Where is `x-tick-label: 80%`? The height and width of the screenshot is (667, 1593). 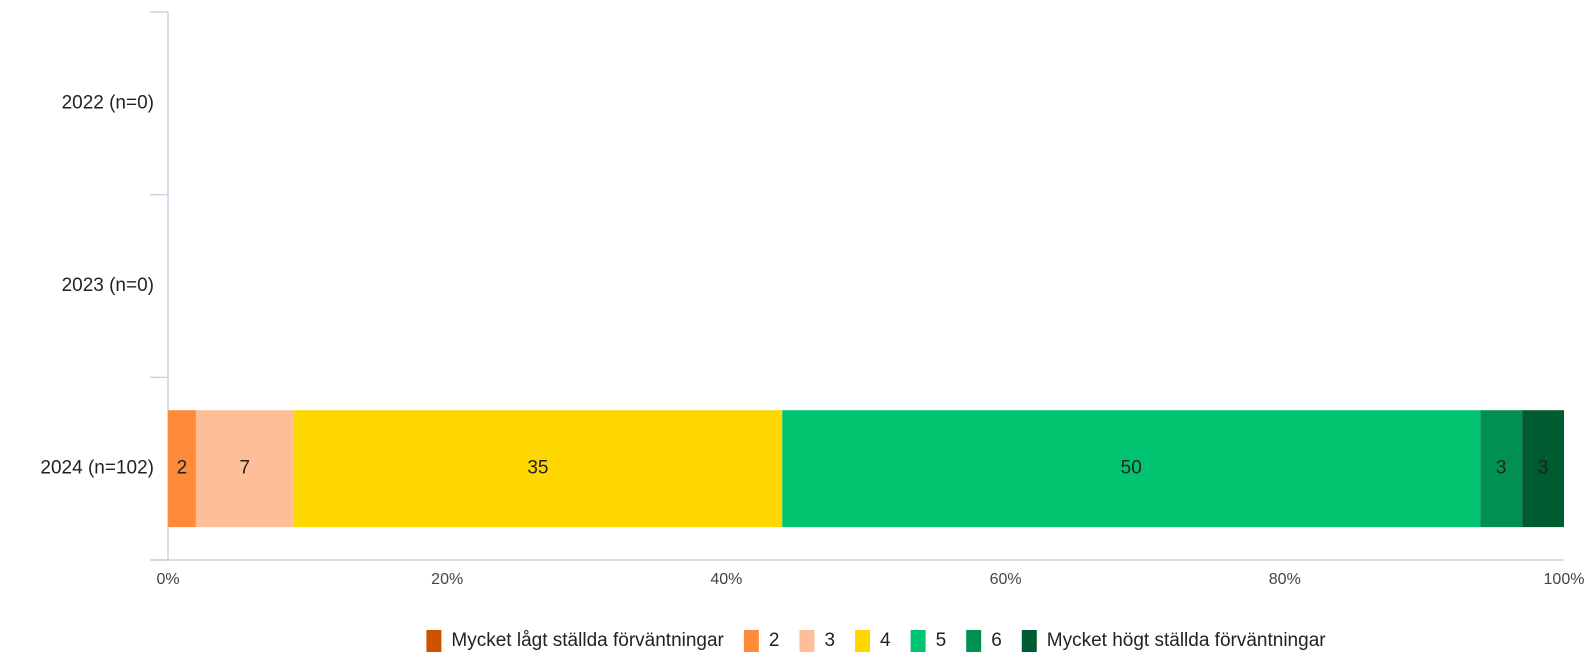
x-tick-label: 80% is located at coordinates (1285, 579).